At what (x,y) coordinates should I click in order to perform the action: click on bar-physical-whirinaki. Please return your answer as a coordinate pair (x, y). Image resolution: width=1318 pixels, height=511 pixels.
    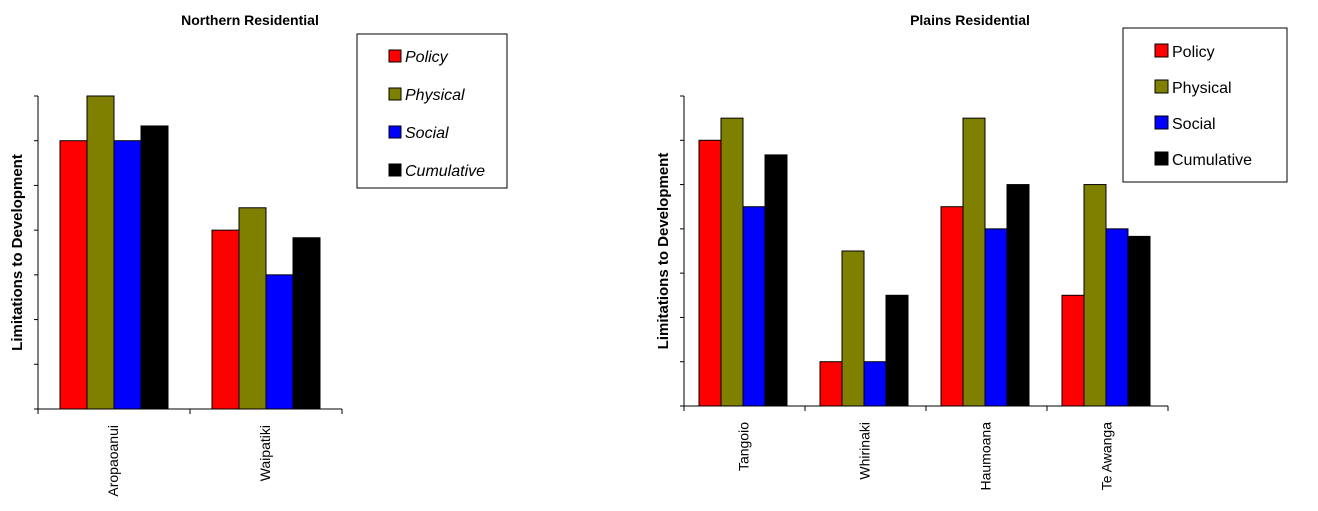
    Looking at the image, I should click on (853, 328).